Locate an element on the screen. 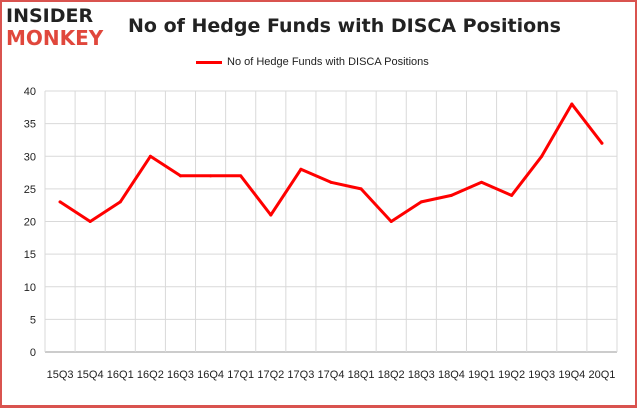 This screenshot has height=408, width=637. x-tick-label: 16Q2 is located at coordinates (150, 375).